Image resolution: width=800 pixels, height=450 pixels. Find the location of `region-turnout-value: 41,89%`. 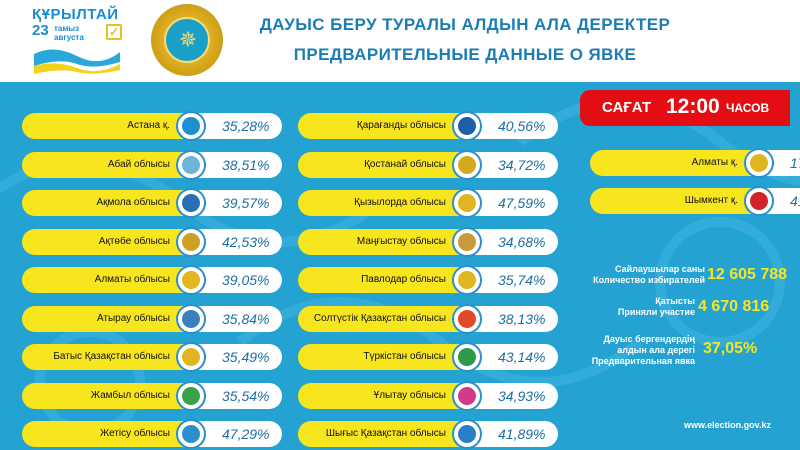

region-turnout-value: 41,89% is located at coordinates (522, 434).